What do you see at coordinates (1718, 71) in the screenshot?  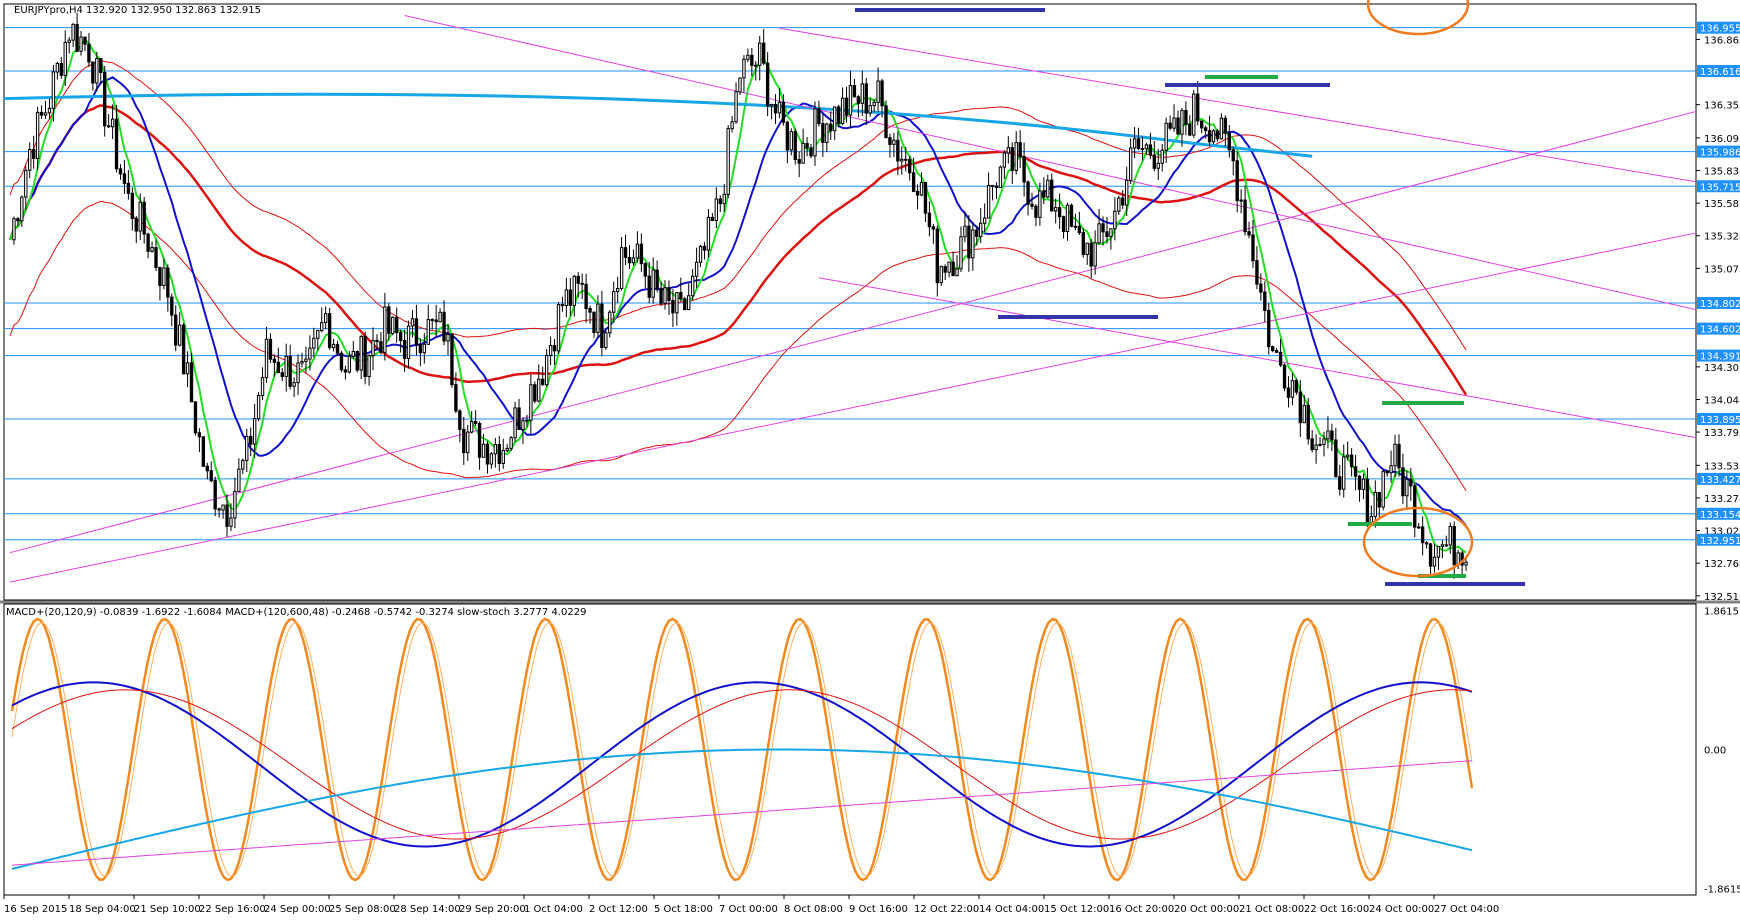 I see `price-tag: 136.616` at bounding box center [1718, 71].